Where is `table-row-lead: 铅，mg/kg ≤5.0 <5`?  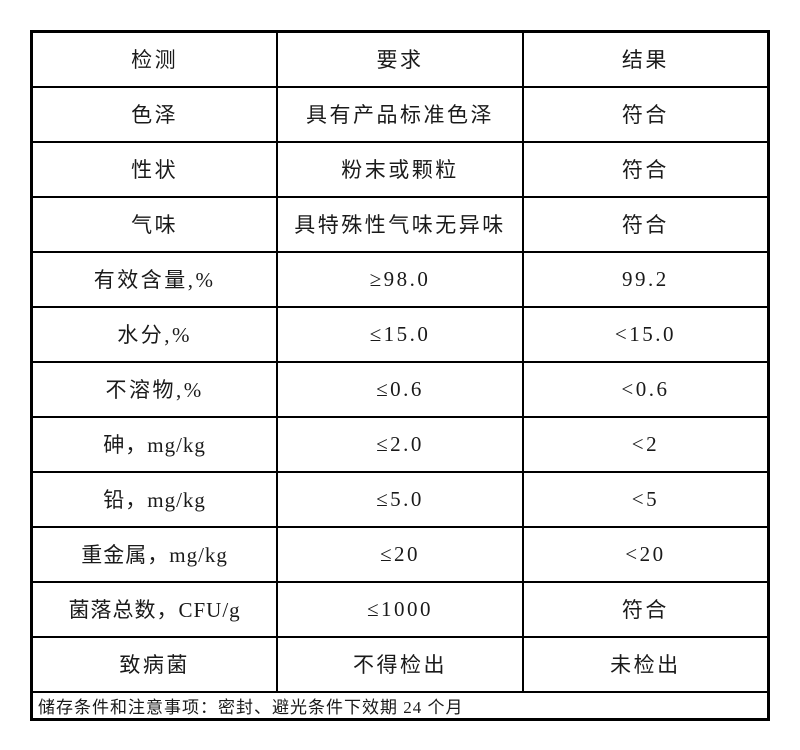
table-row-lead: 铅，mg/kg ≤5.0 <5 is located at coordinates (400, 499).